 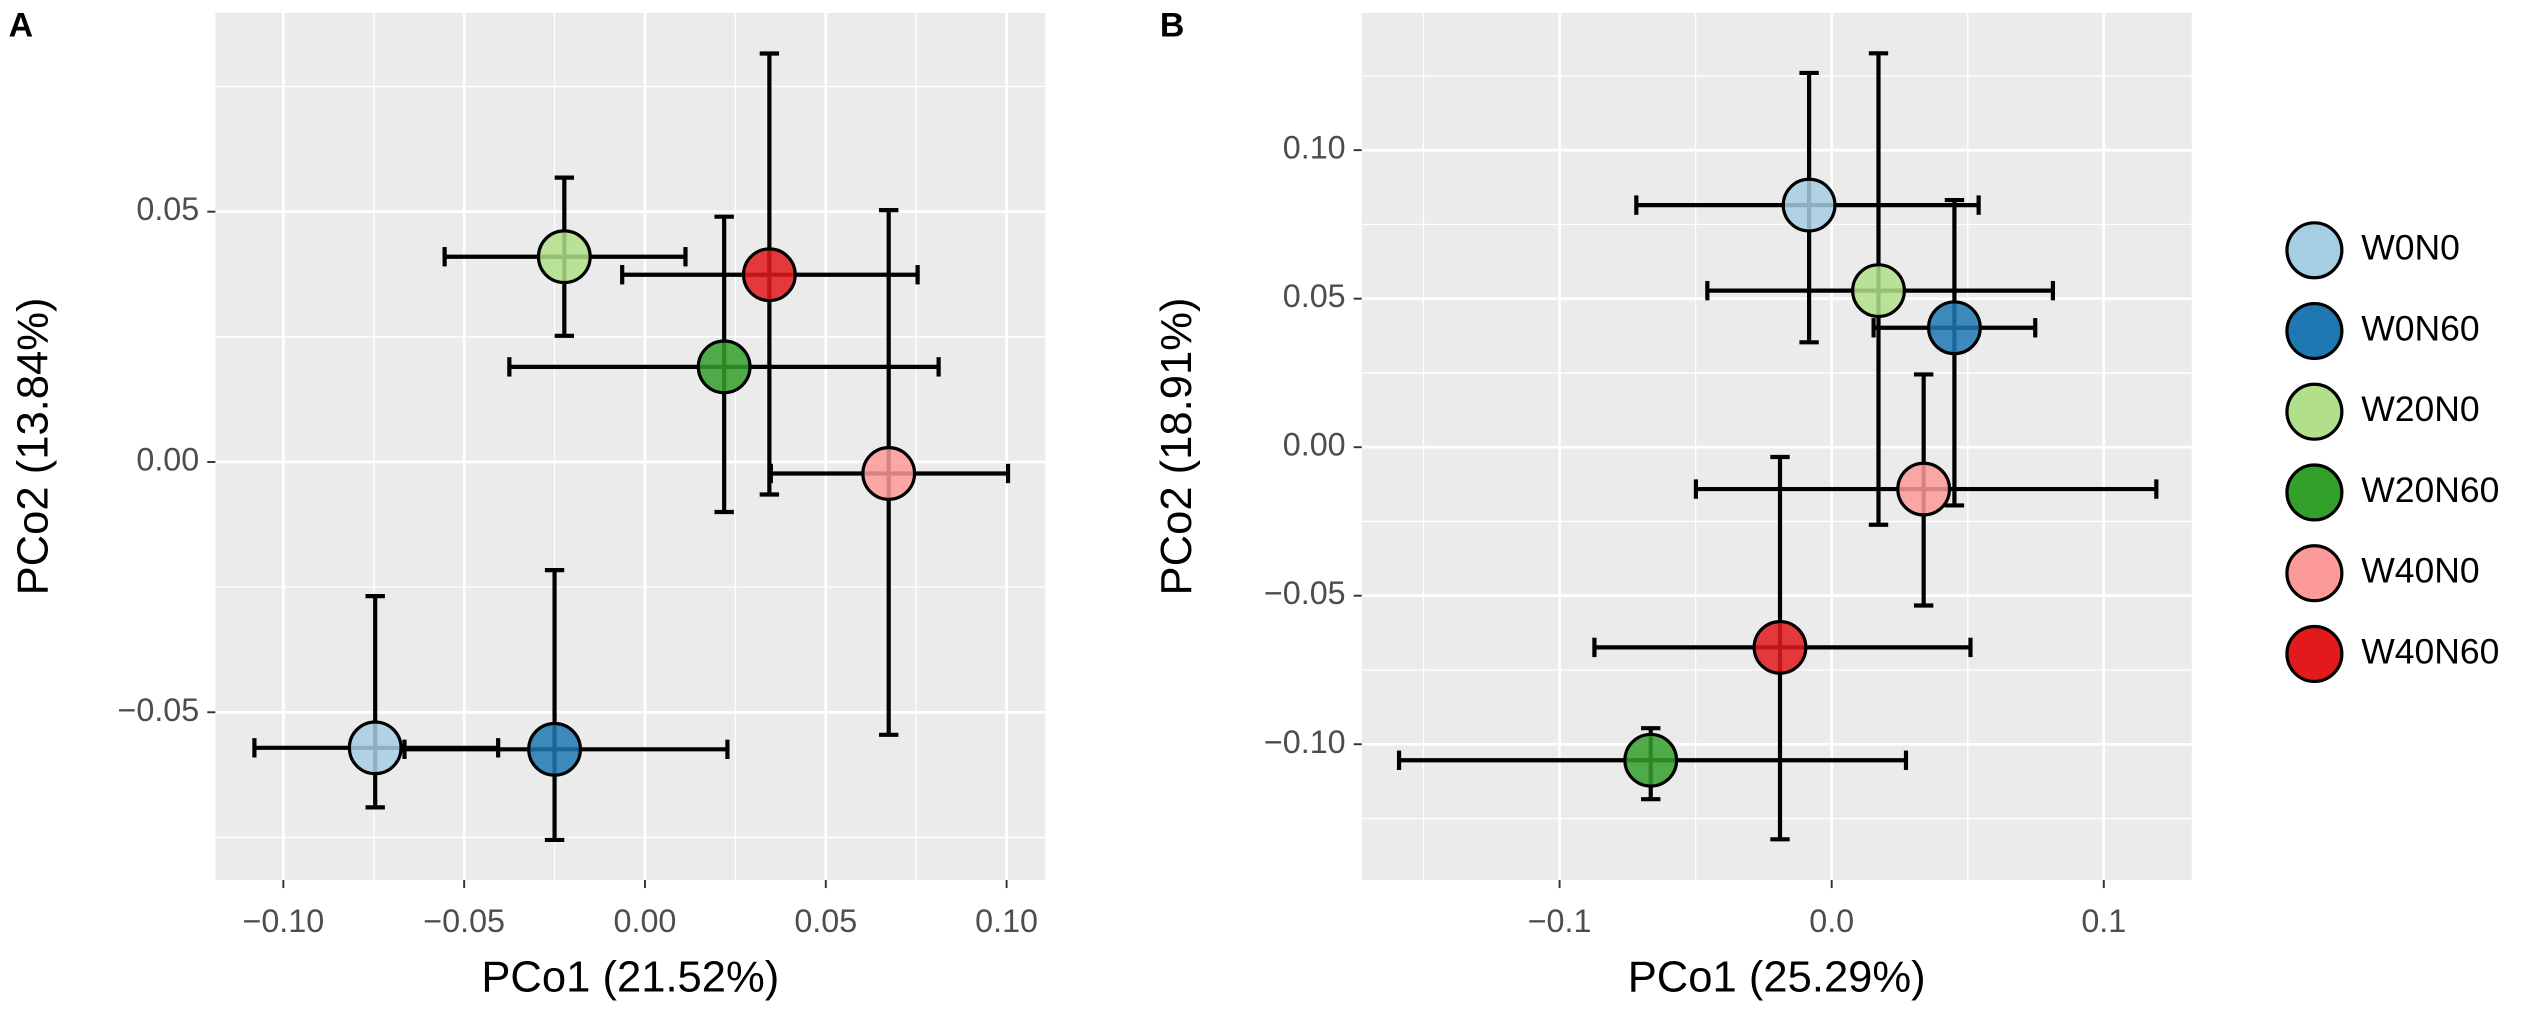 What do you see at coordinates (2430, 490) in the screenshot?
I see `legend-label: W20N60` at bounding box center [2430, 490].